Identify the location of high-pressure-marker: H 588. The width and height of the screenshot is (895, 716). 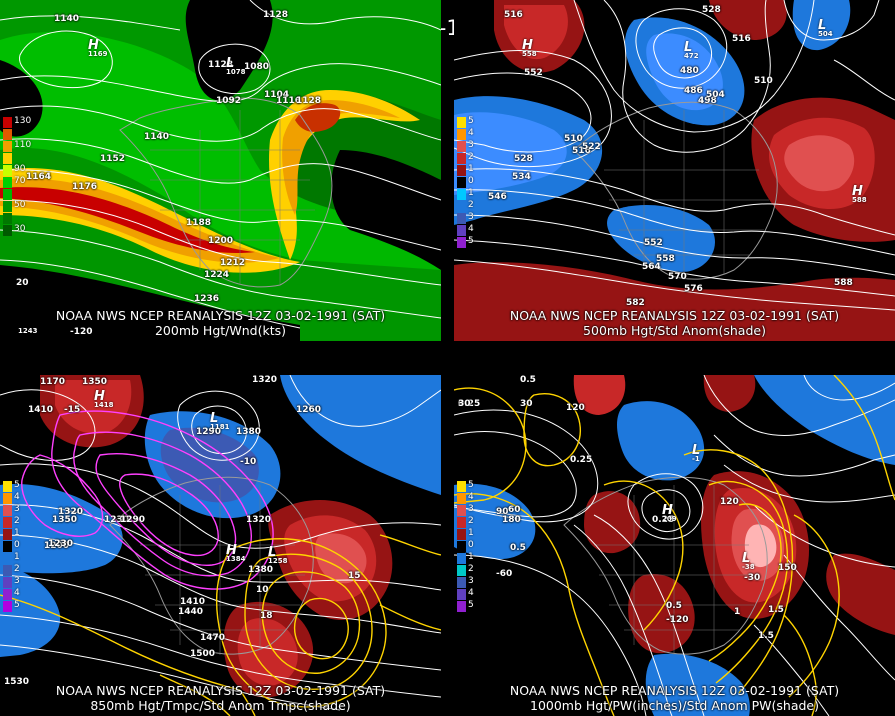
(859, 194).